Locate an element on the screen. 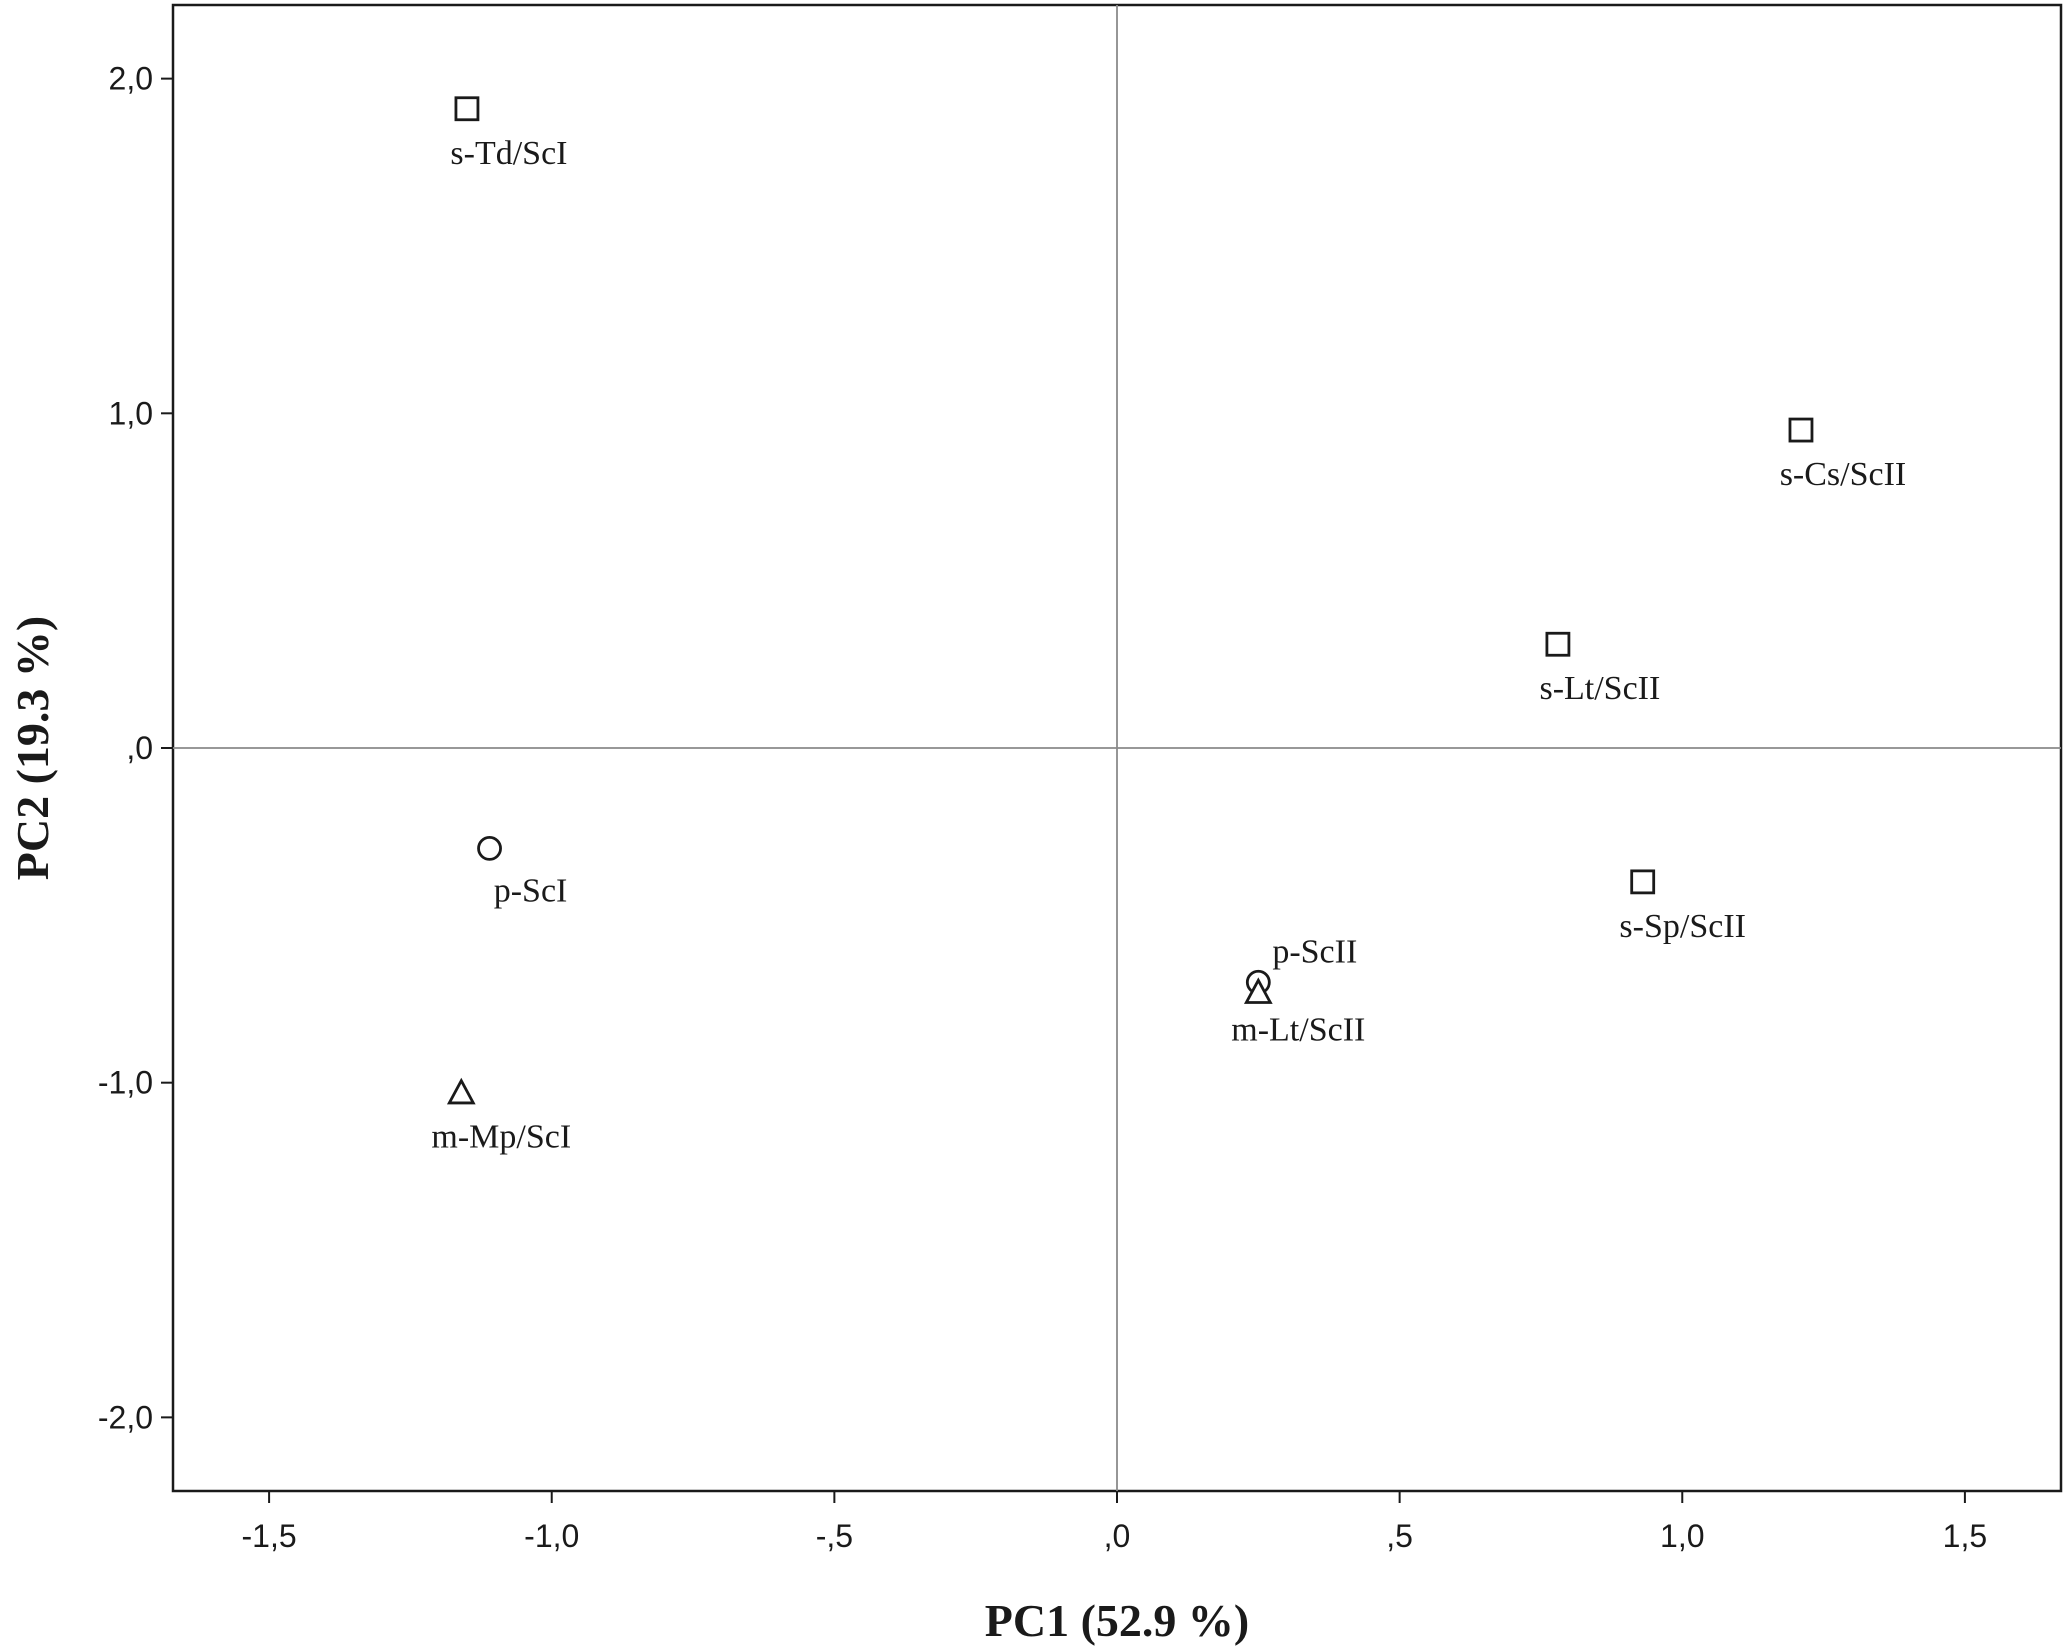  square-marker-s-sp-scii is located at coordinates (1643, 882).